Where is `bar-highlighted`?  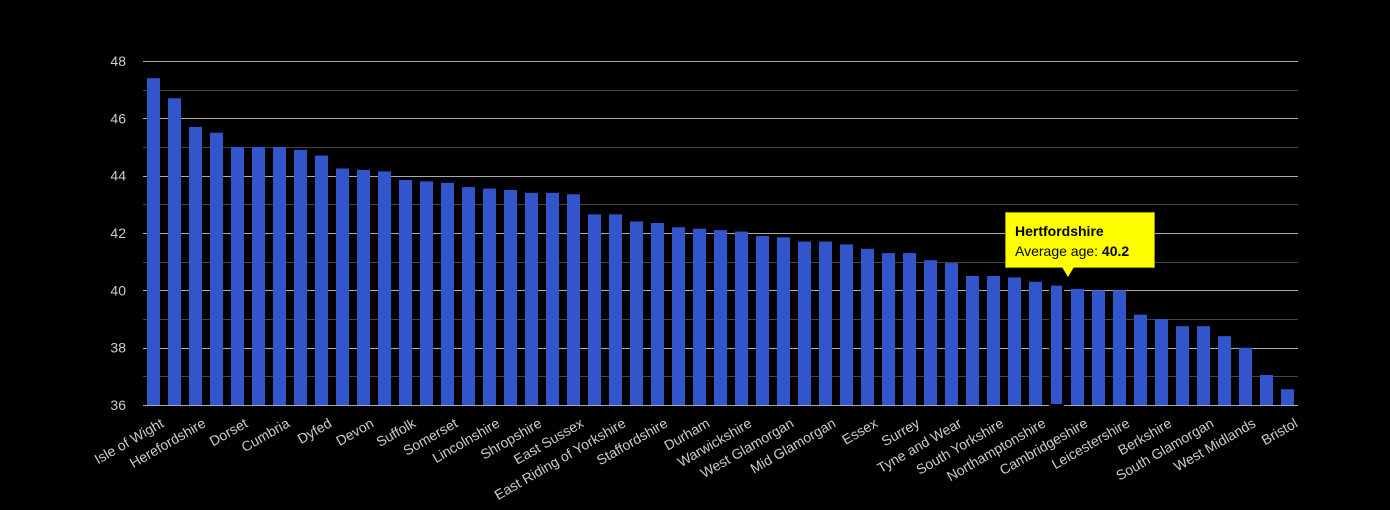
bar-highlighted is located at coordinates (1056, 345).